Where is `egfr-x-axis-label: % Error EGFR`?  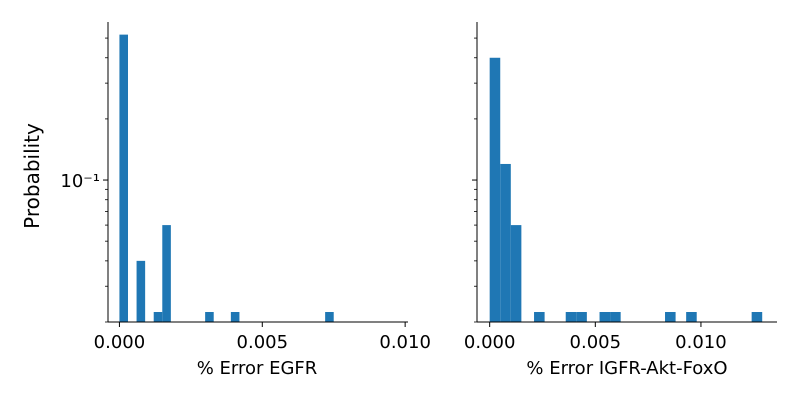
egfr-x-axis-label: % Error EGFR is located at coordinates (257, 368).